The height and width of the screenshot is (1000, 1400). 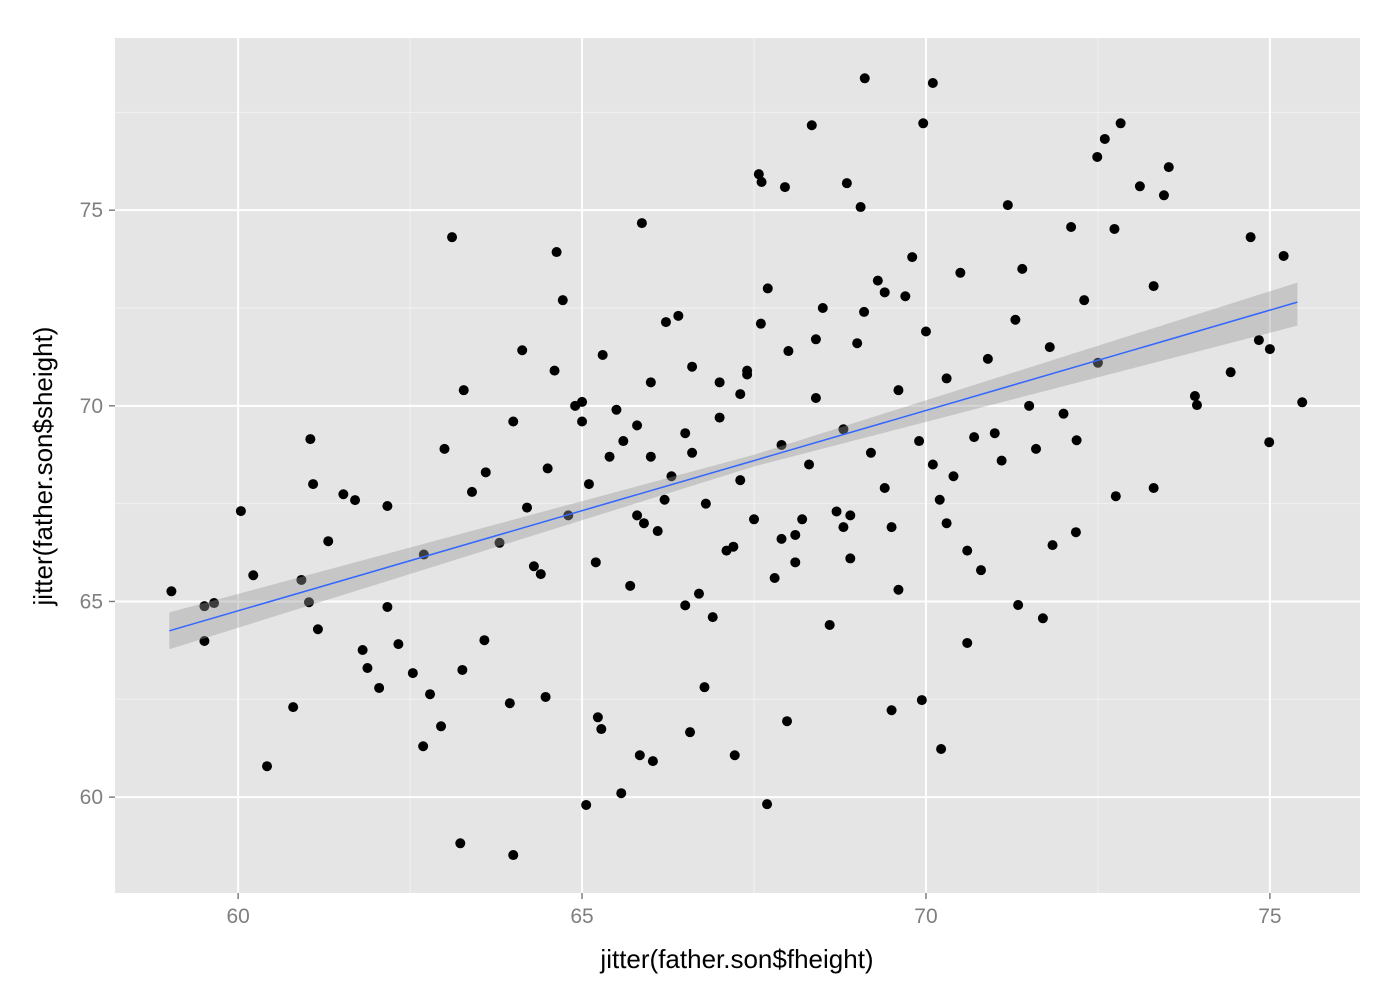 I want to click on x-tick-label: 70, so click(x=925, y=916).